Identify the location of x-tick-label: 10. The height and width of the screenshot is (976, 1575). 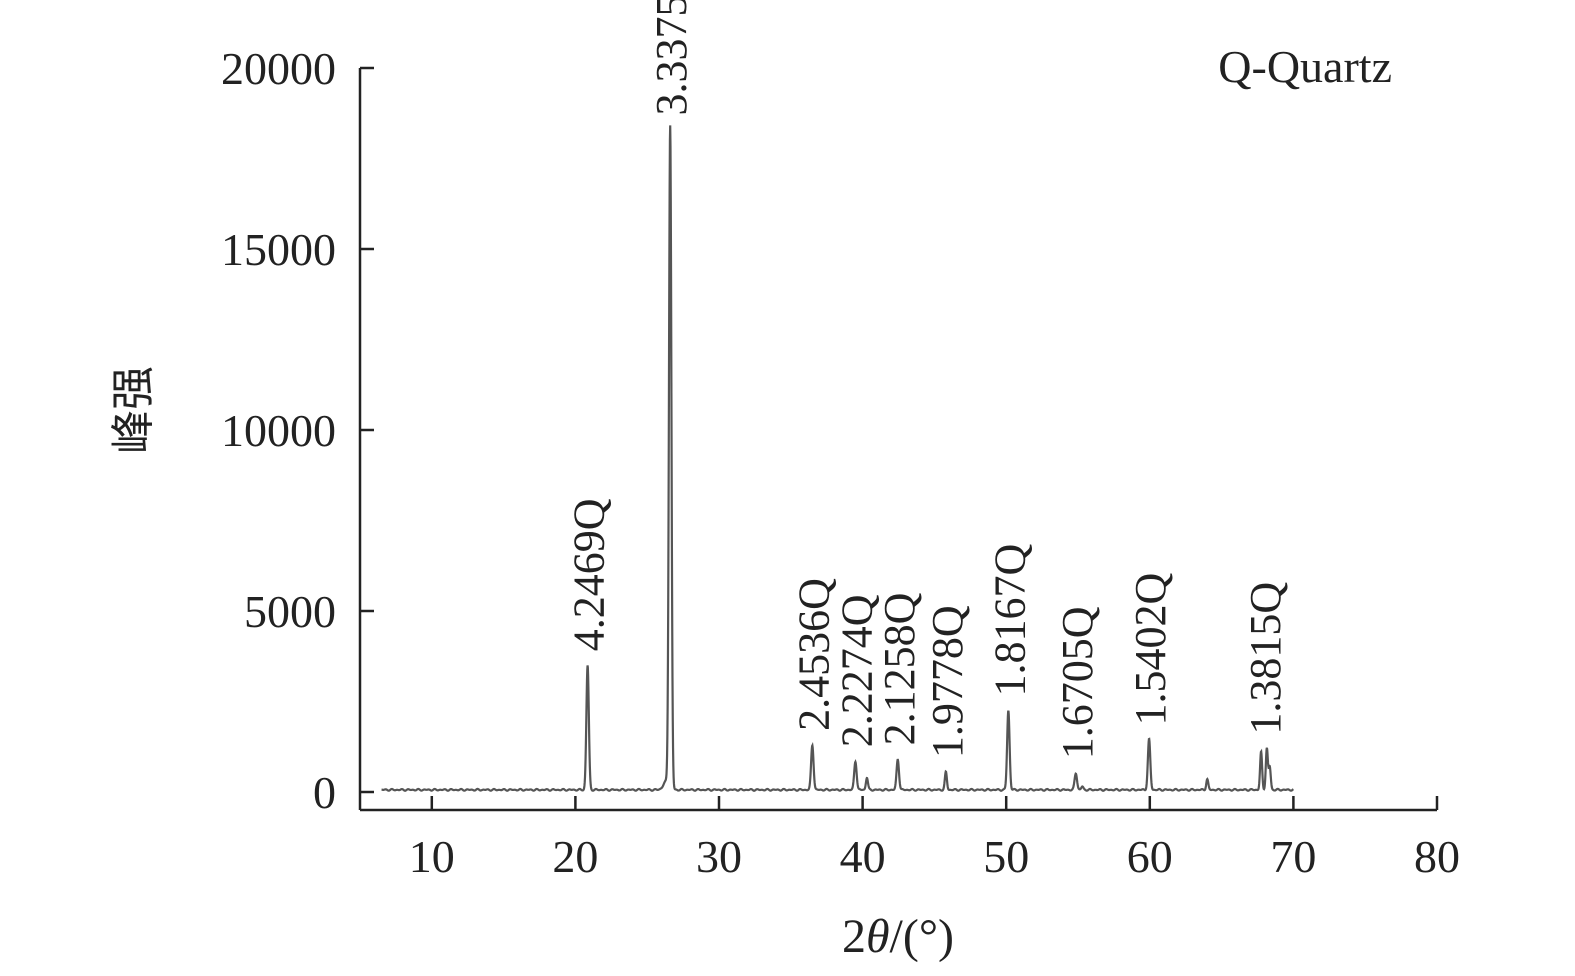
(432, 856).